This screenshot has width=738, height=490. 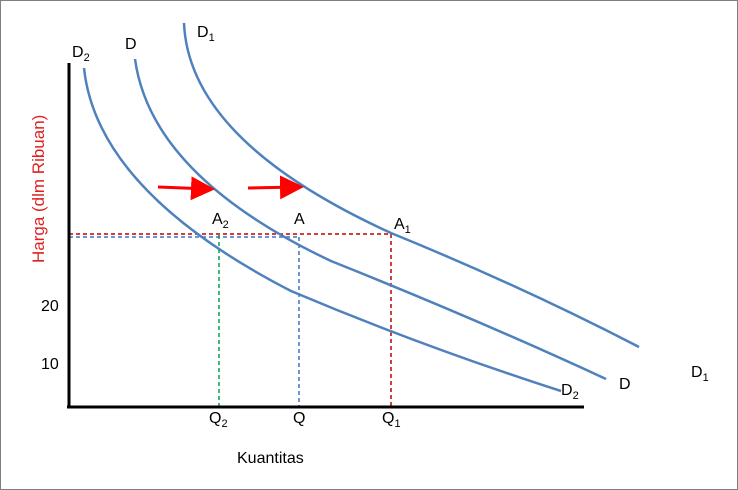 I want to click on label-d-top: D, so click(x=131, y=44).